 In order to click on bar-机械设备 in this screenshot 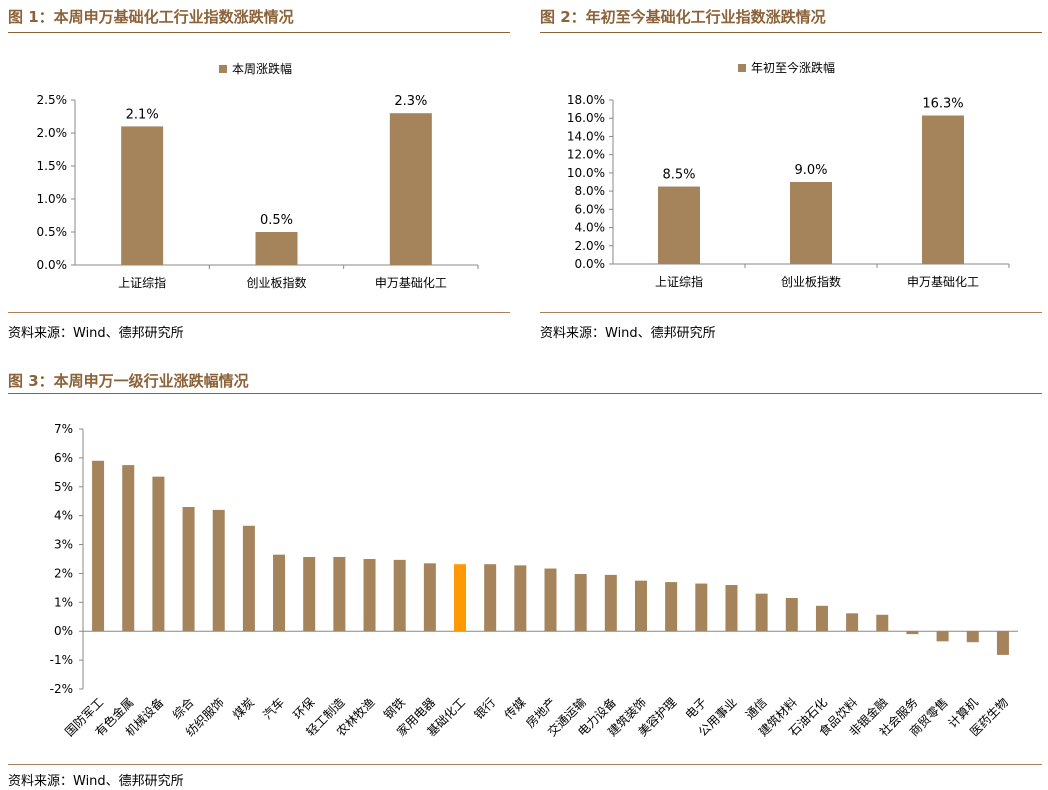, I will do `click(158, 554)`.